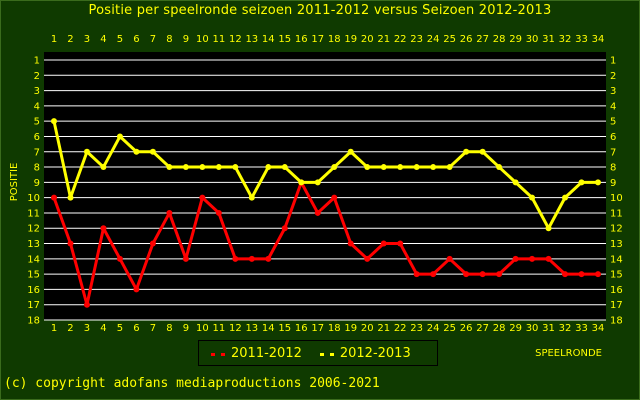  Describe the element at coordinates (37, 106) in the screenshot. I see `y-tick-label-left: 4` at that location.